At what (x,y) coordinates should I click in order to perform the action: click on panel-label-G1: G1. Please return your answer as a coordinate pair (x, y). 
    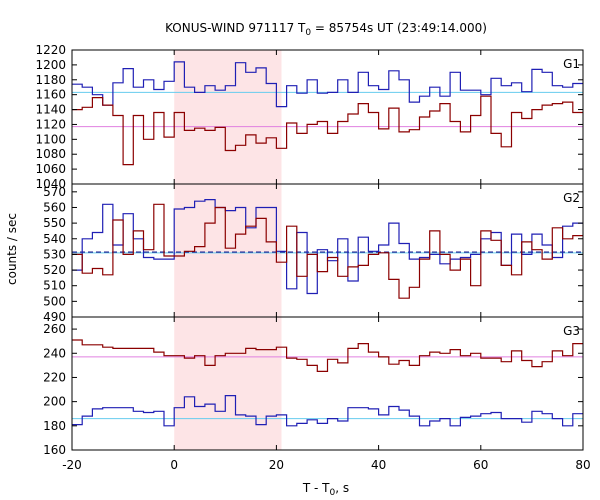
    Looking at the image, I should click on (571, 64).